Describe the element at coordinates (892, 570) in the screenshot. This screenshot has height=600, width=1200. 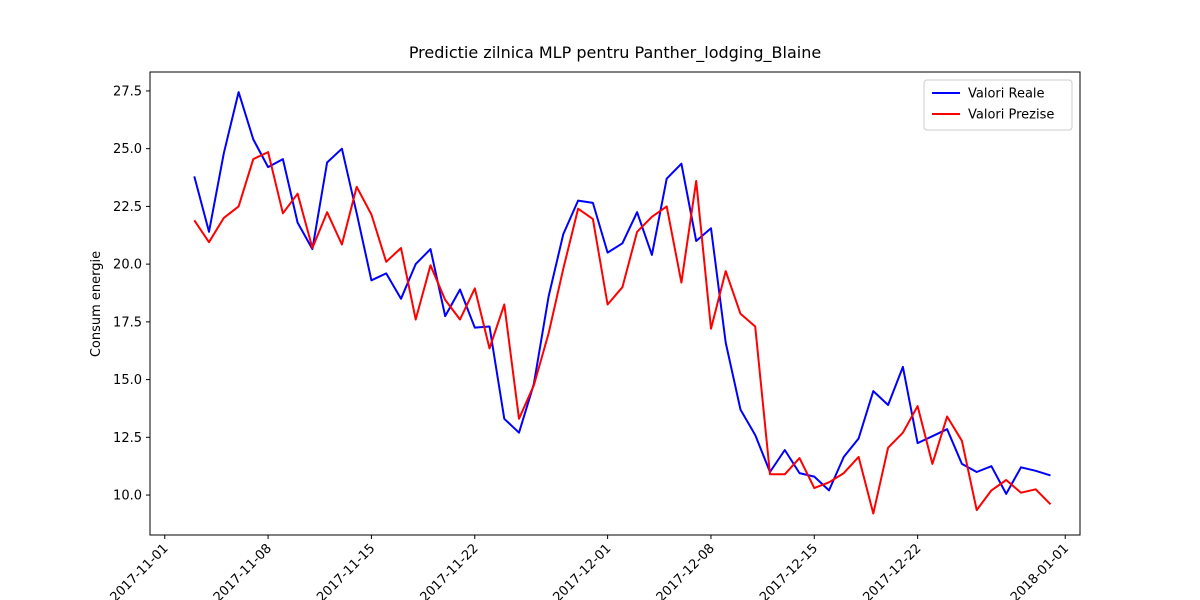
I see `x-tick-label: 2017-12-22` at that location.